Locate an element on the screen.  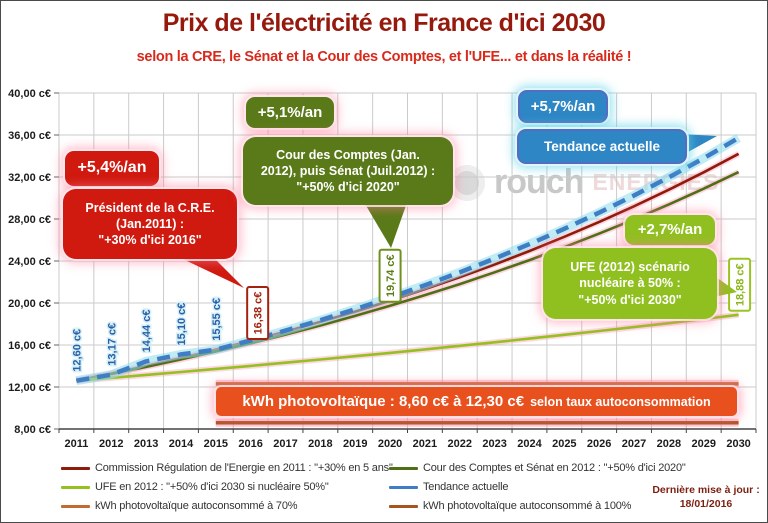
series-ufe is located at coordinates (407, 347).